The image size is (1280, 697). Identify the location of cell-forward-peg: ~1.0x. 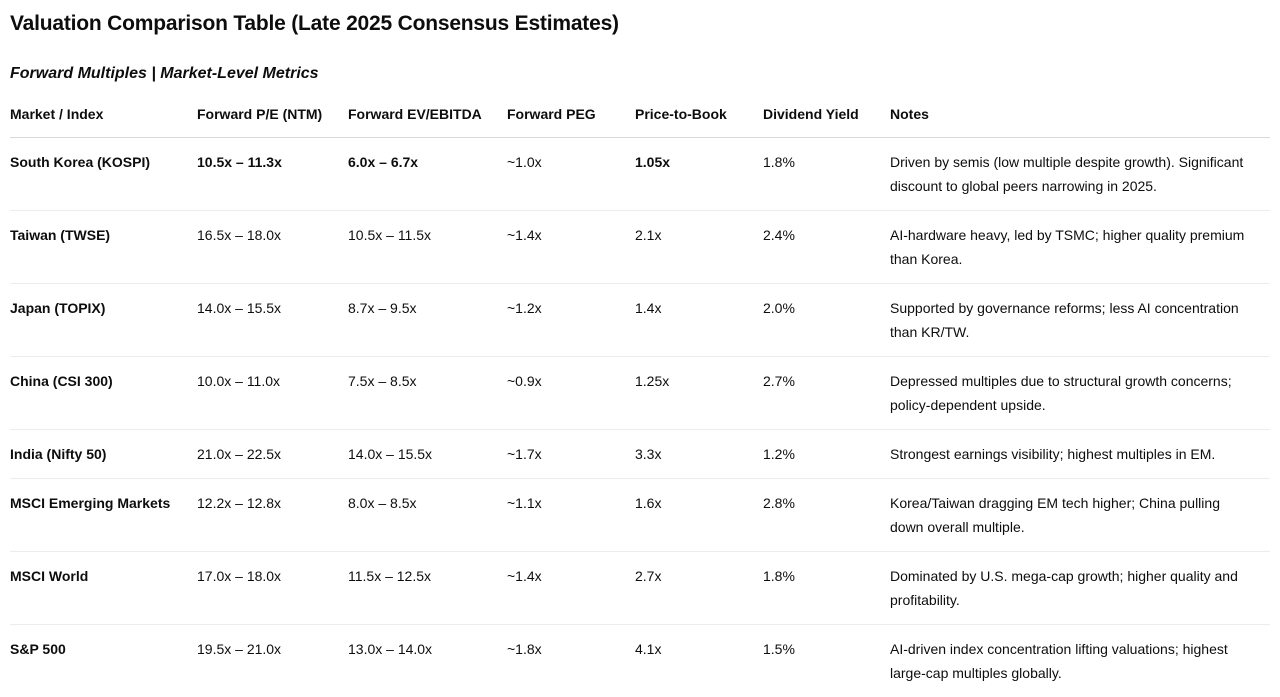
(571, 174).